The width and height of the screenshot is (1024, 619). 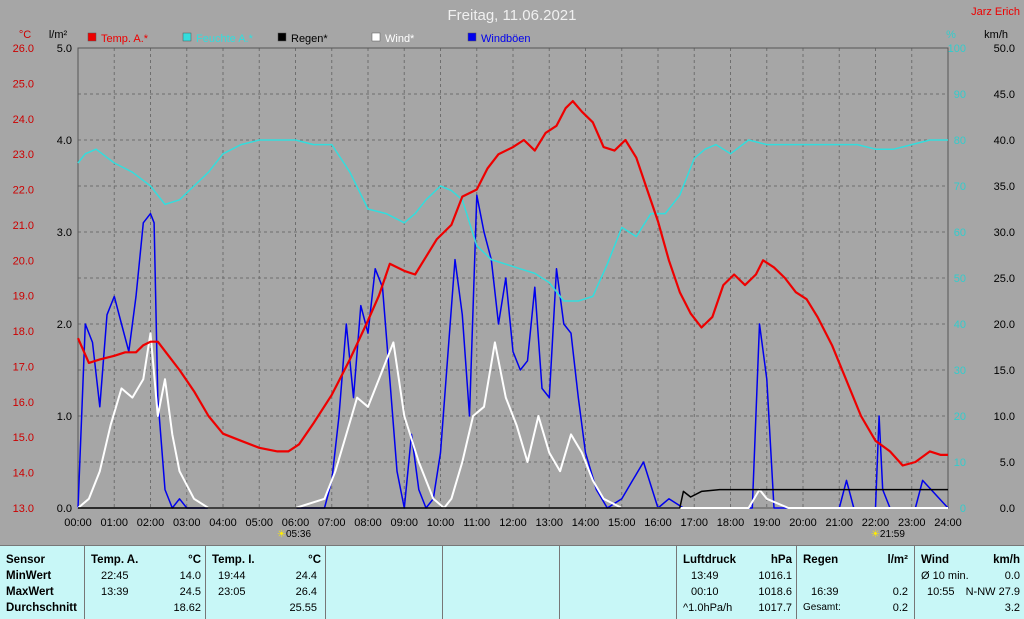 What do you see at coordinates (855, 582) in the screenshot?
I see `rain-column: Regen l/m² 16:39 0.2 Gesamt: 0.2` at bounding box center [855, 582].